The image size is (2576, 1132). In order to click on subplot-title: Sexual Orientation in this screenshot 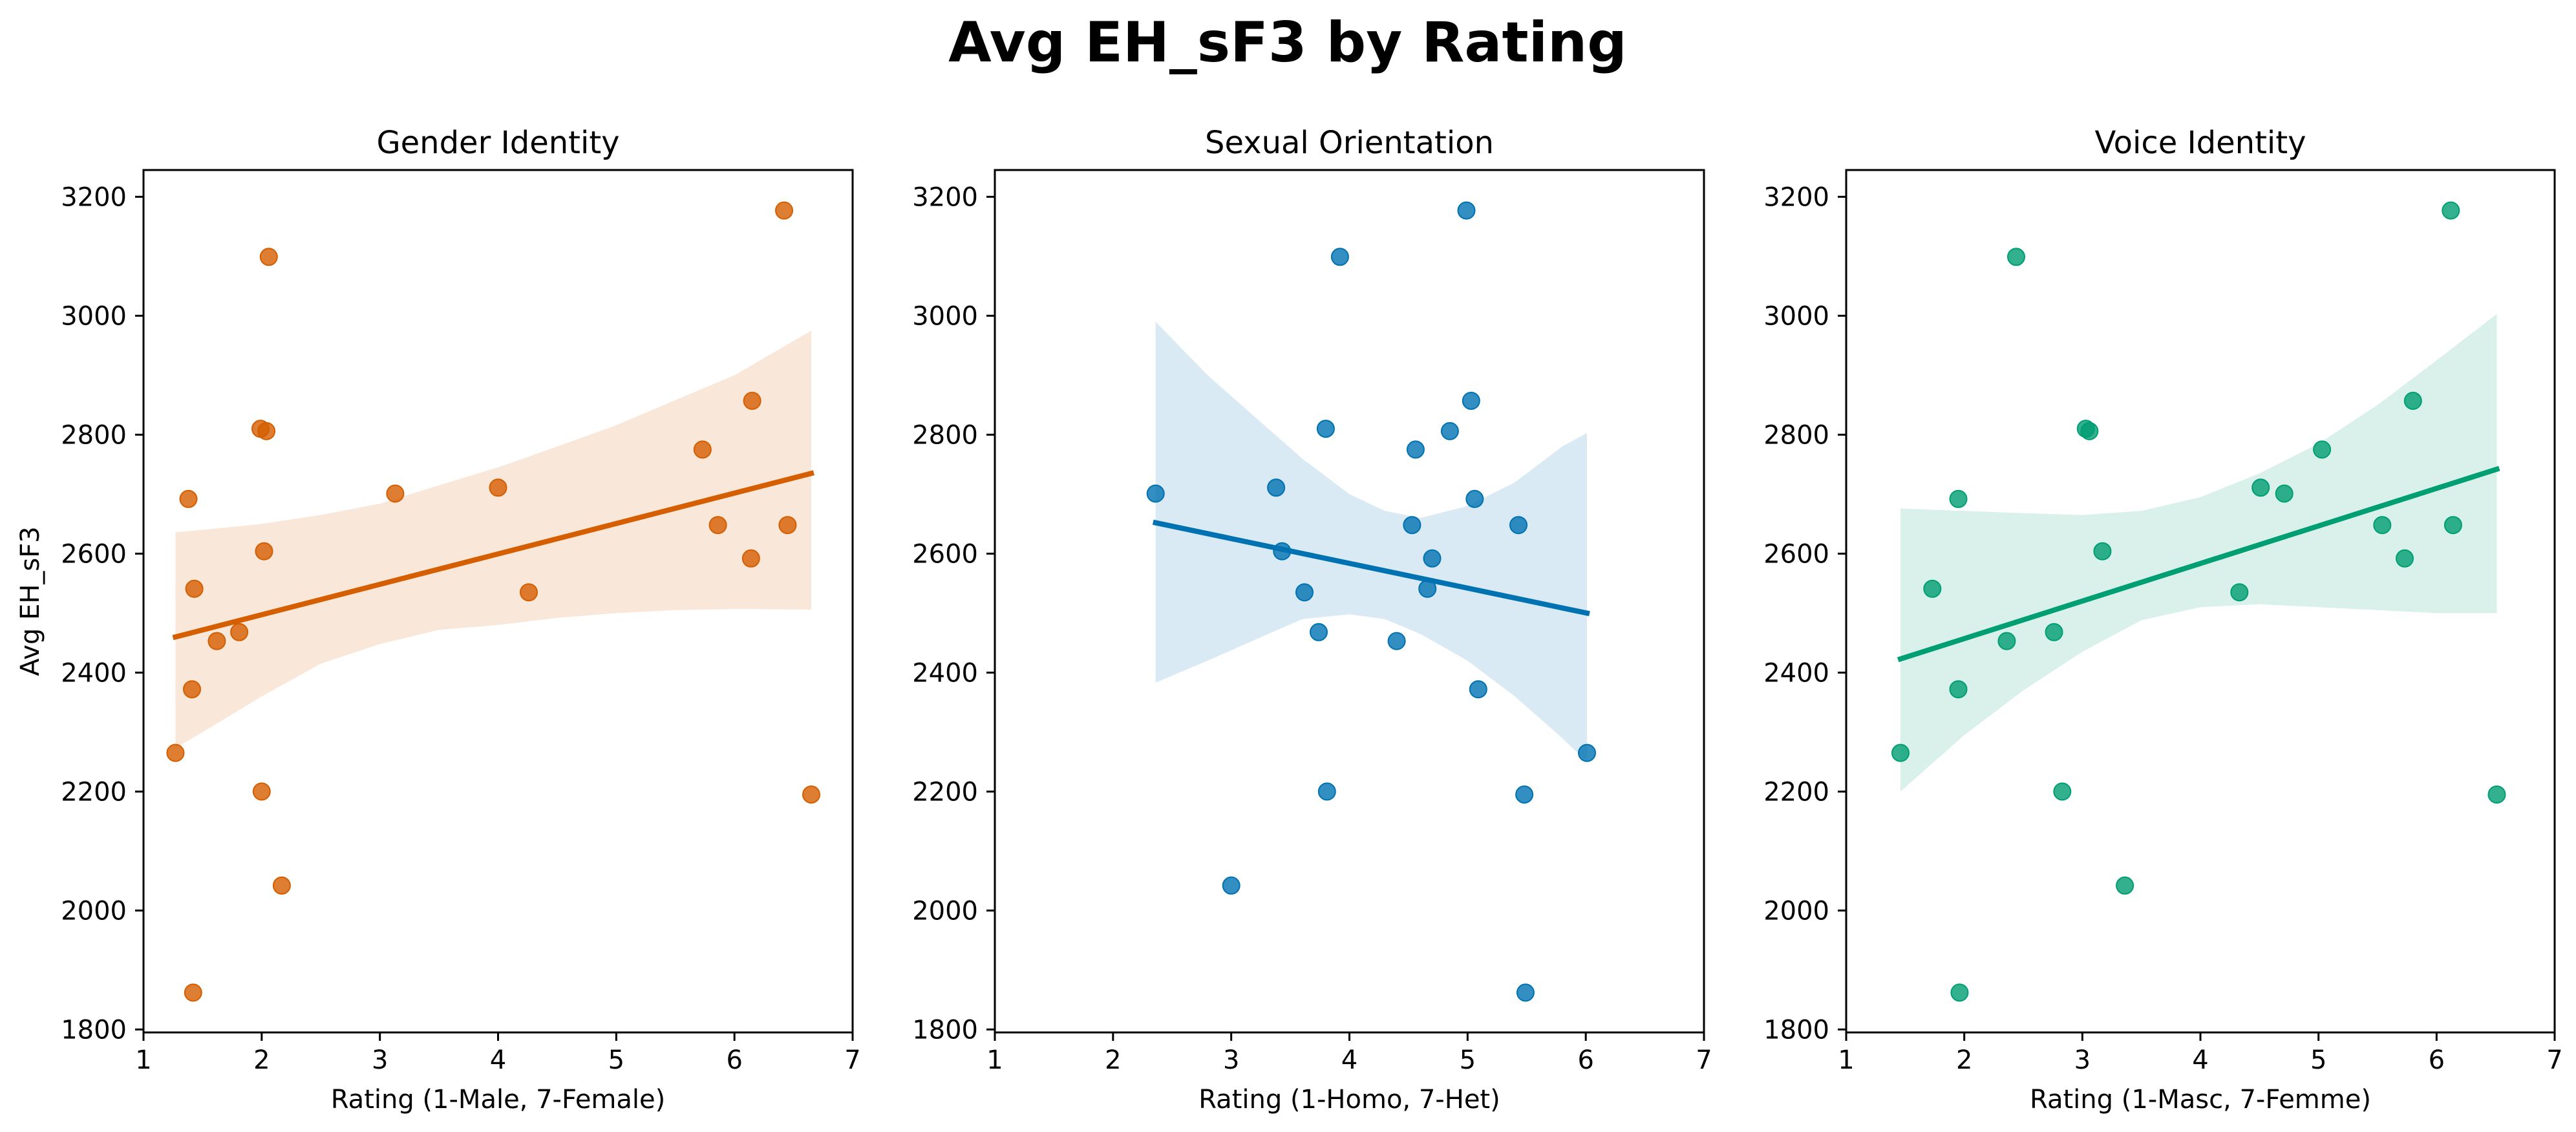, I will do `click(1349, 143)`.